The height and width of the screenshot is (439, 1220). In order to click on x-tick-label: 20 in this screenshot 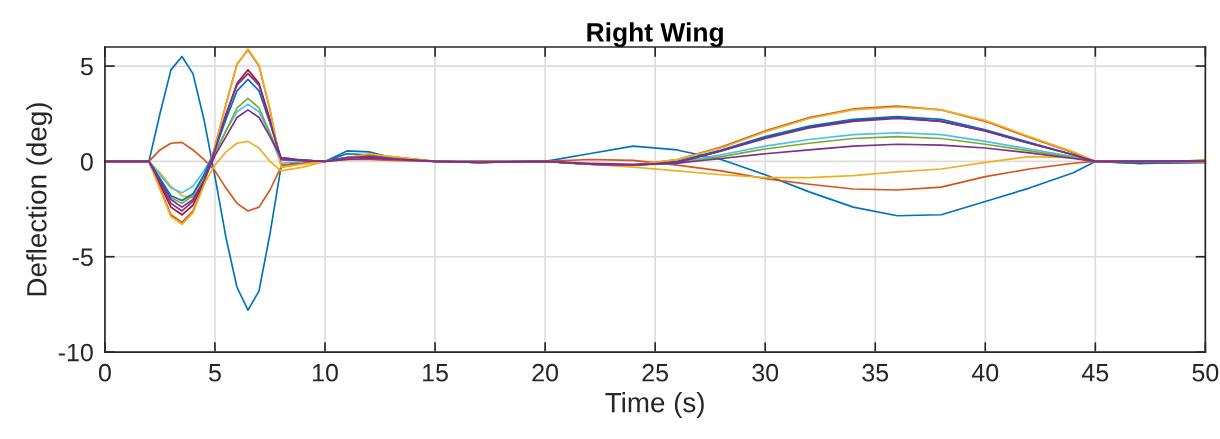, I will do `click(545, 372)`.